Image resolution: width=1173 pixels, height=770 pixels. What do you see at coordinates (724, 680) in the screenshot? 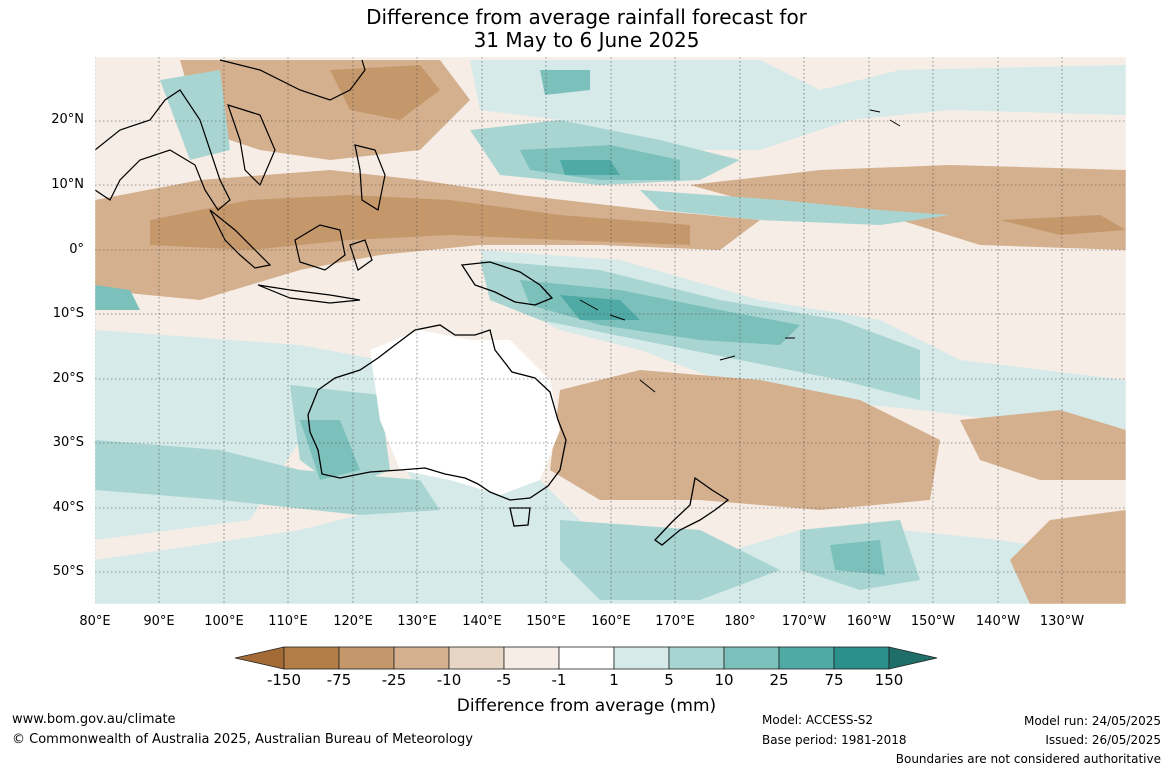
I see `legend-tick: 10` at bounding box center [724, 680].